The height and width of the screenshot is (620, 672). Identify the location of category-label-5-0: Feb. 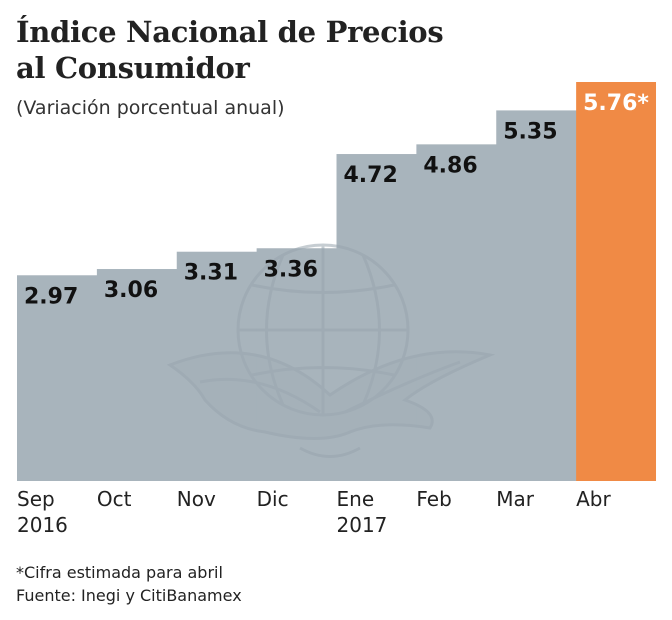
(433, 499).